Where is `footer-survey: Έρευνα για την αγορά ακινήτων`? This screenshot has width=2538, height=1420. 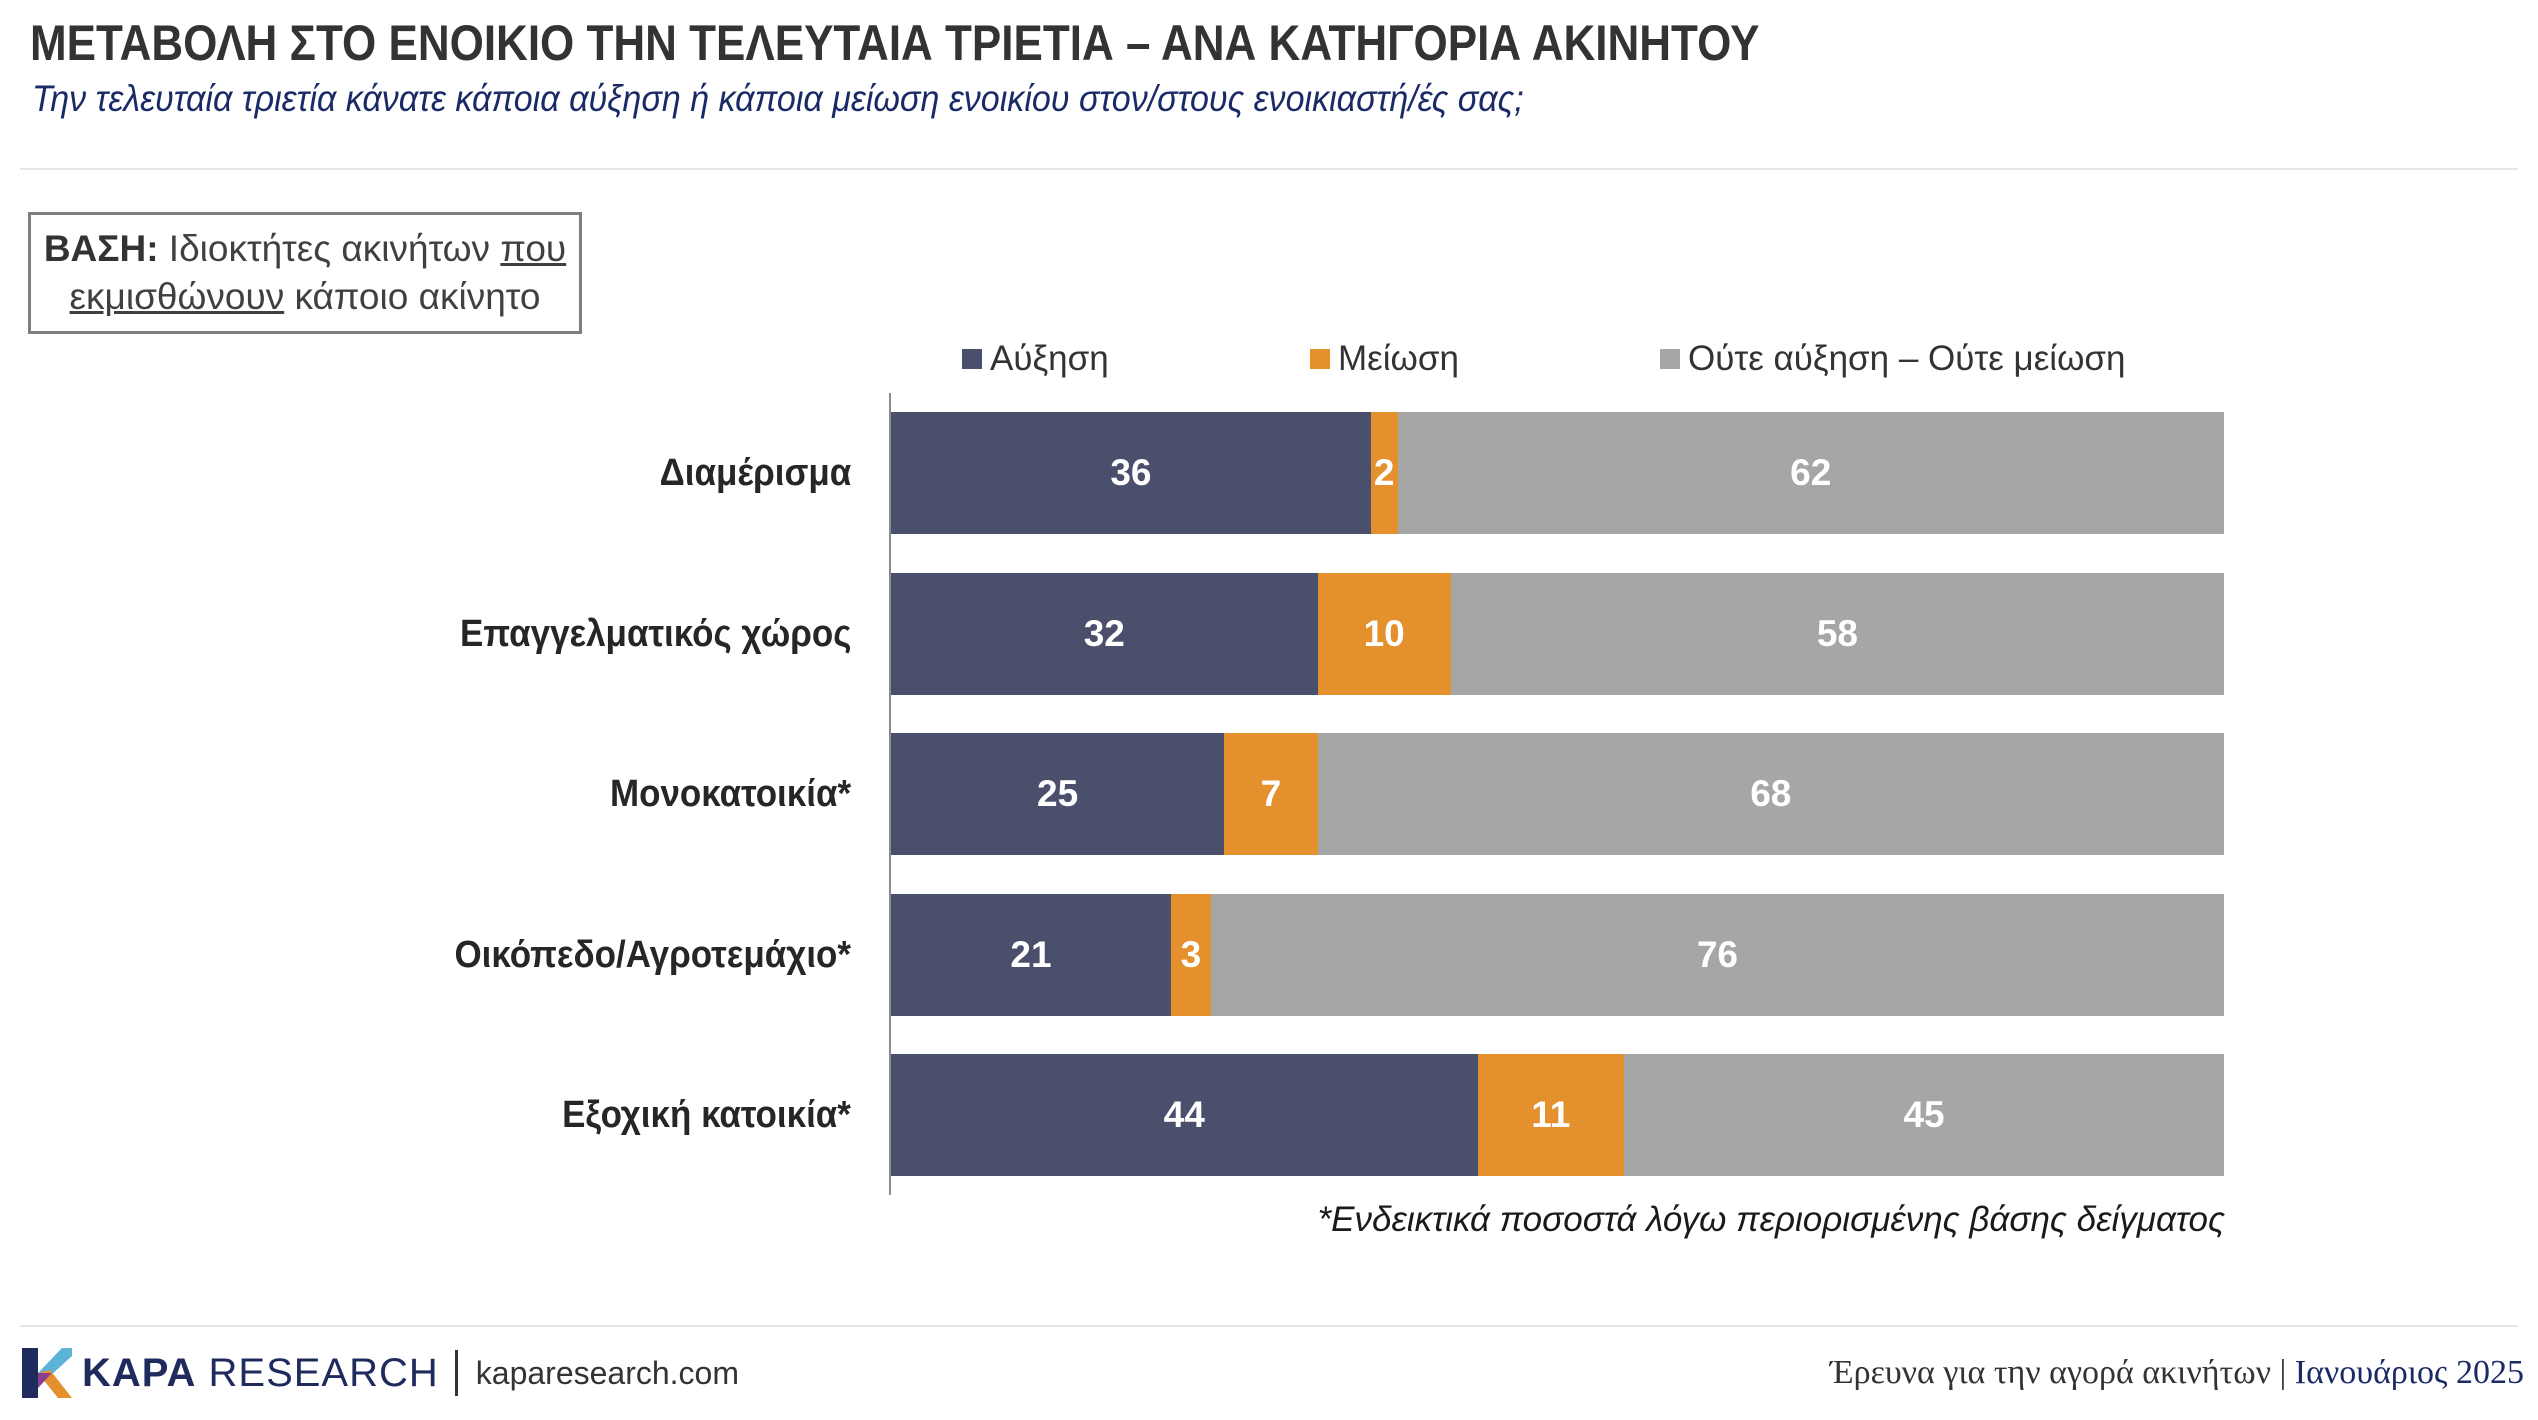 footer-survey: Έρευνα για την αγορά ακινήτων is located at coordinates (2050, 1372).